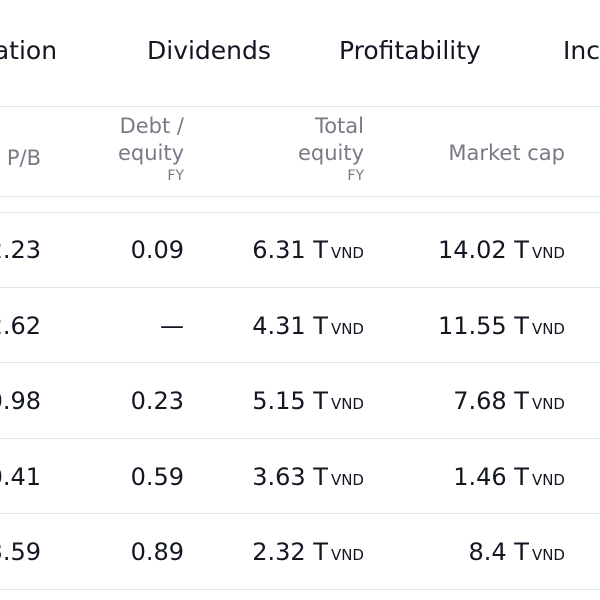  I want to click on cell-total-equity-value: 5.15 T, so click(290, 401).